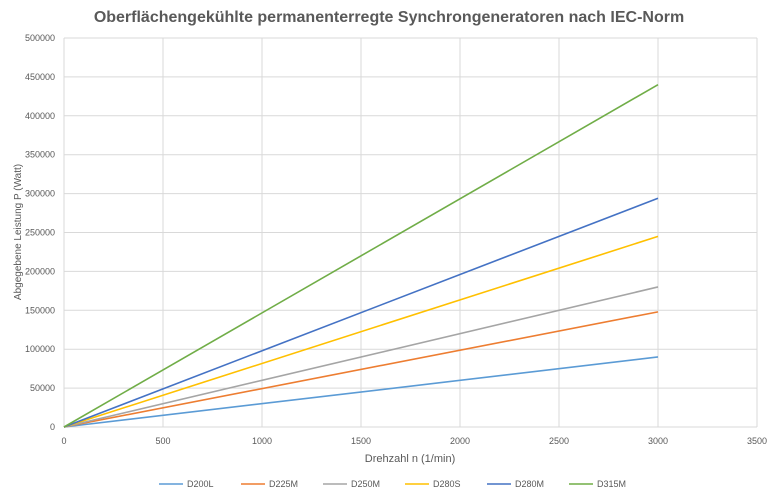  What do you see at coordinates (40, 116) in the screenshot?
I see `y-tick-label: 400000` at bounding box center [40, 116].